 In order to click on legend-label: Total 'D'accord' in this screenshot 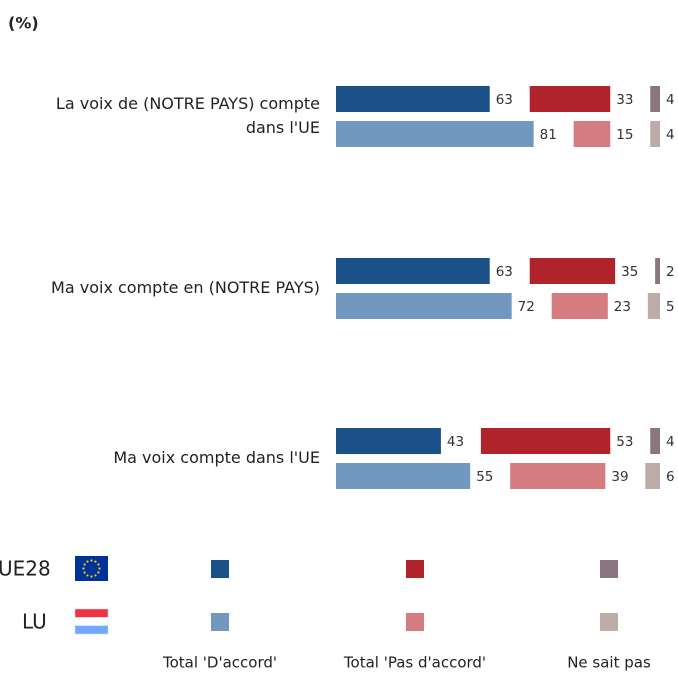, I will do `click(219, 663)`.